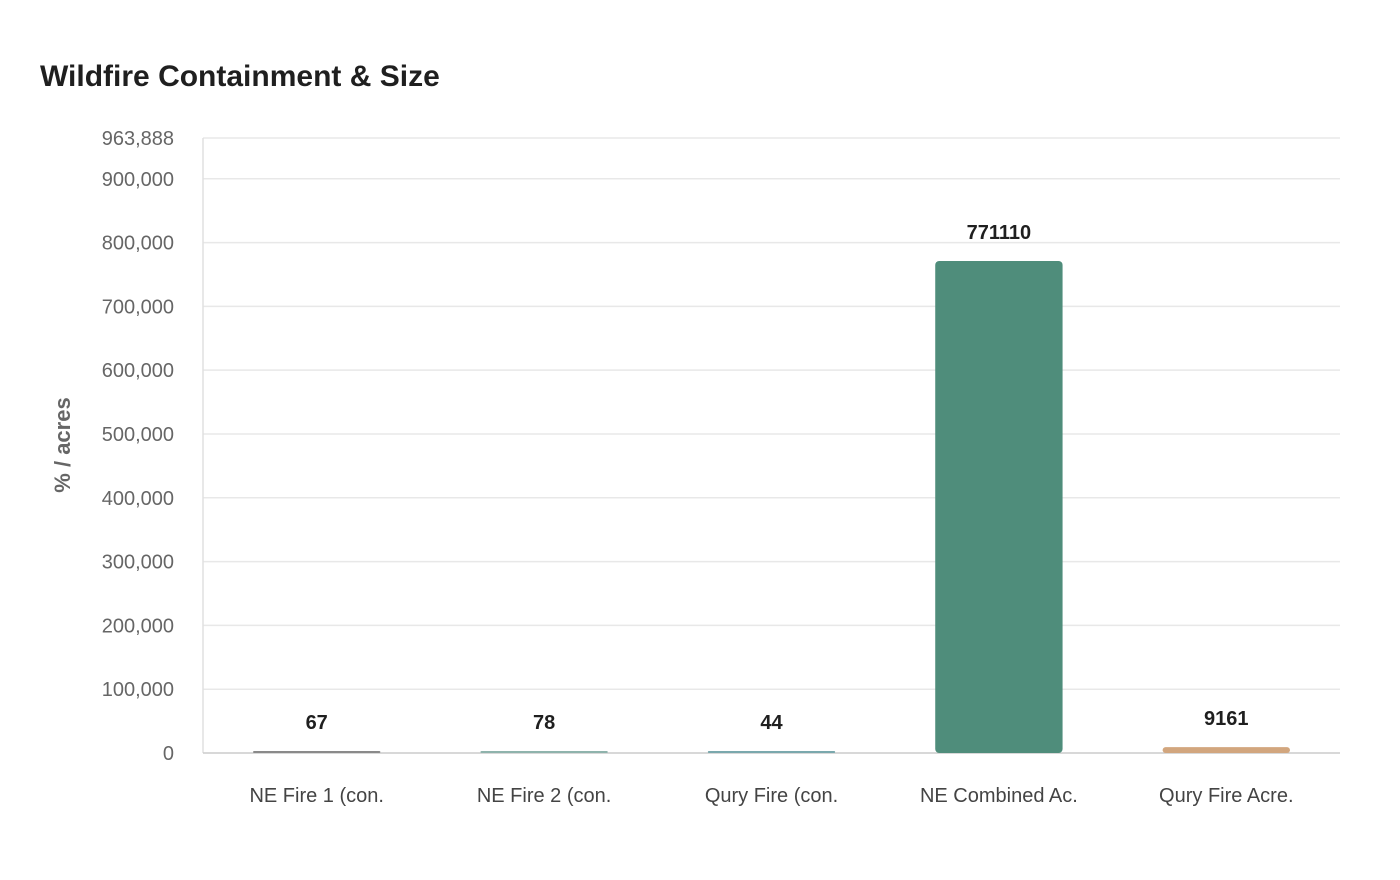  I want to click on y-tick-label: 900,000, so click(138, 180).